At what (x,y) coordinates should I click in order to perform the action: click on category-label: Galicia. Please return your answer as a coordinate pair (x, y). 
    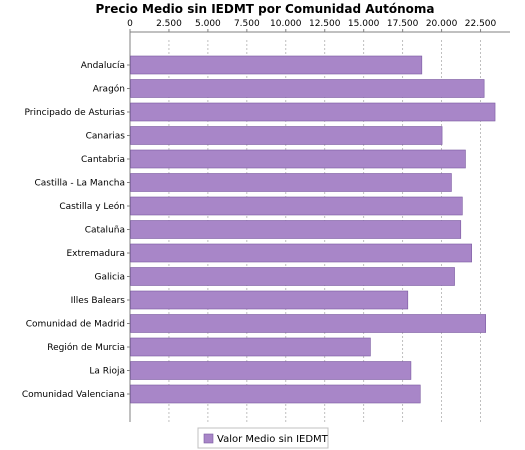
    Looking at the image, I should click on (110, 278).